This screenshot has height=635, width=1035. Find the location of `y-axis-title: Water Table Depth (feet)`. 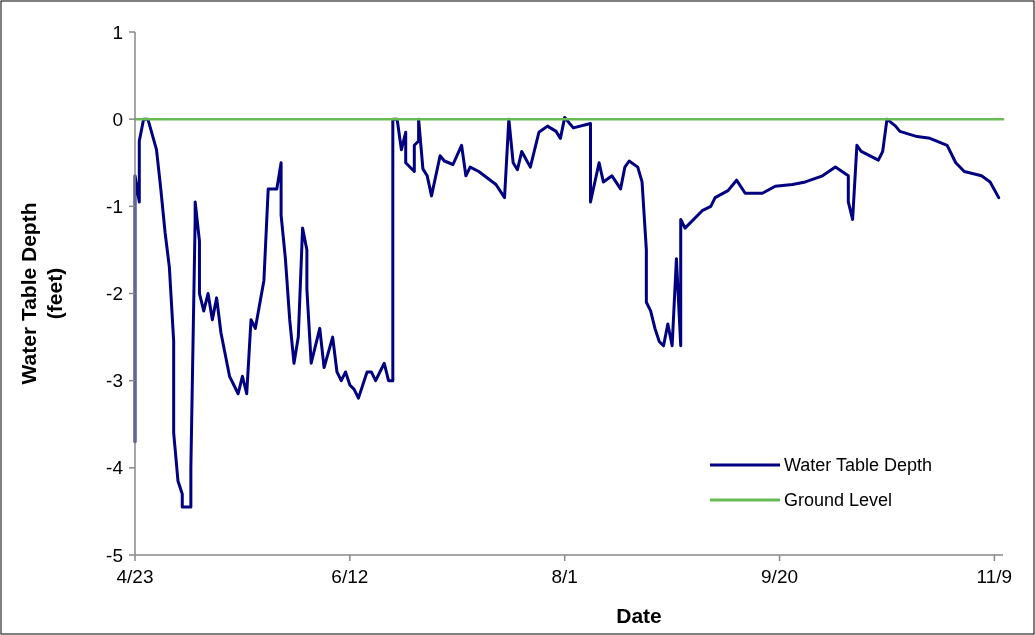

y-axis-title: Water Table Depth (feet) is located at coordinates (41, 293).